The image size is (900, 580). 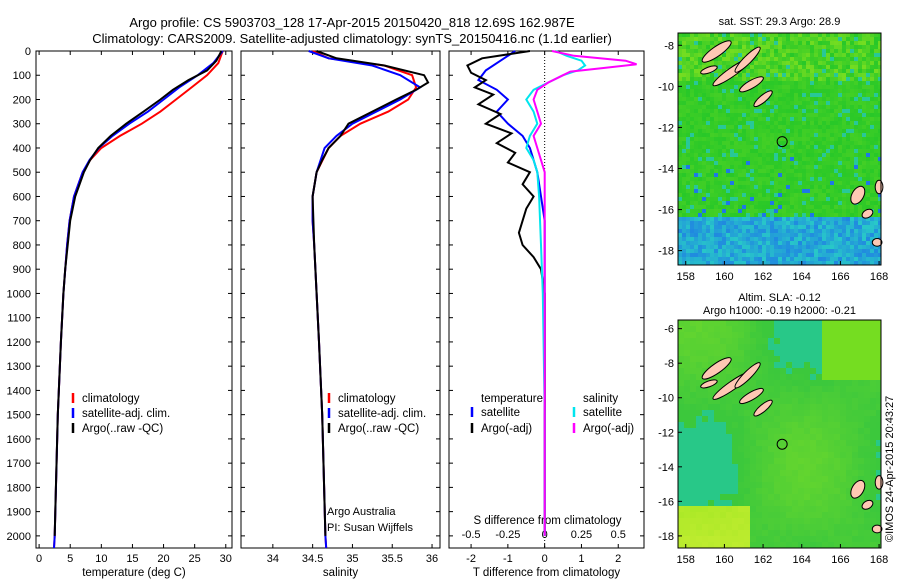 I want to click on island, so click(x=763, y=408).